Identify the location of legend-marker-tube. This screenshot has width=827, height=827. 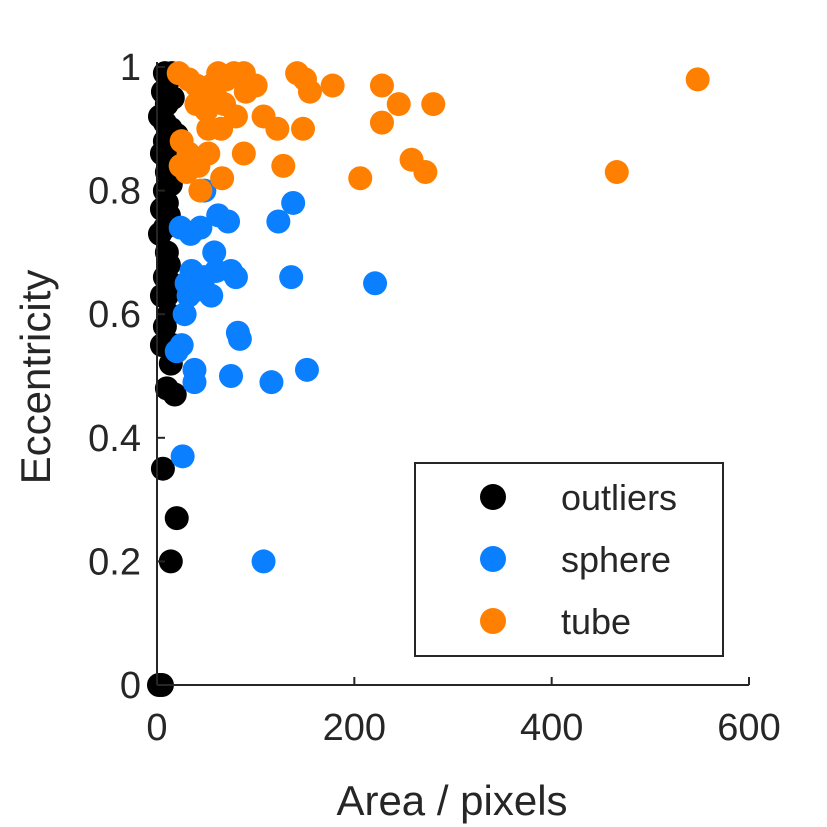
(493, 621).